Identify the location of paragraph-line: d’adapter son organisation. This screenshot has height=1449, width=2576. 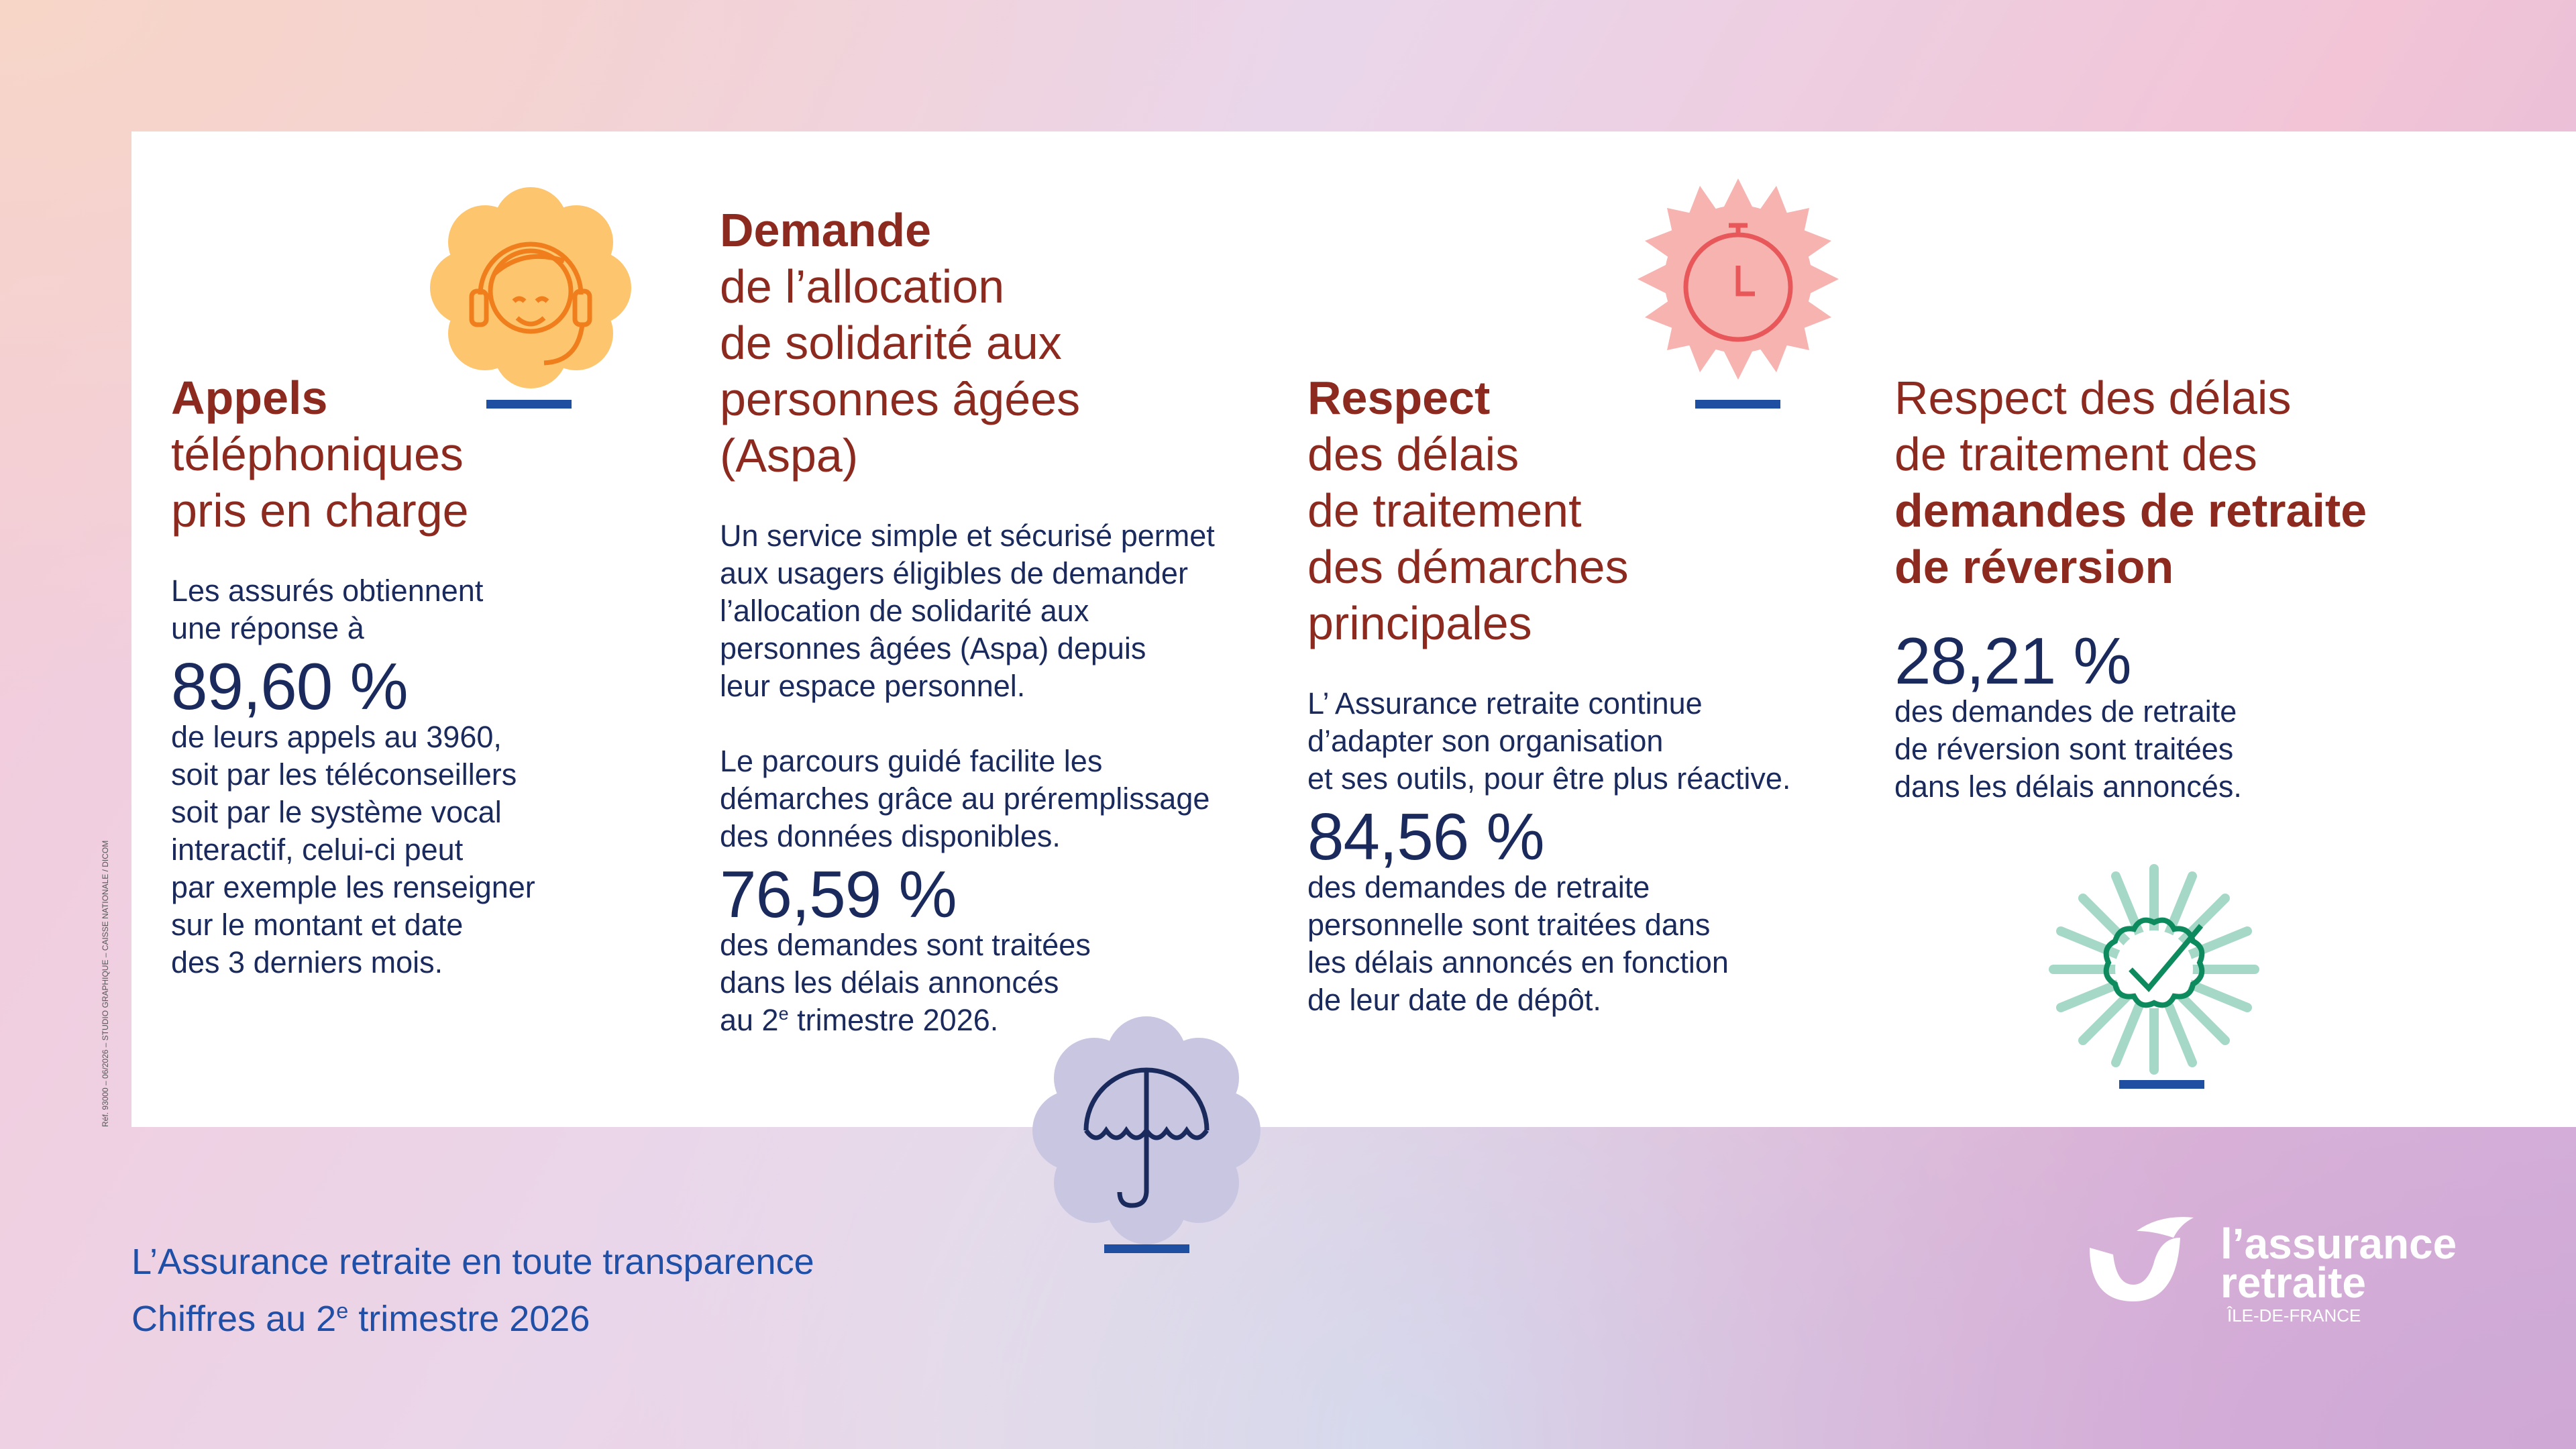
(1485, 741).